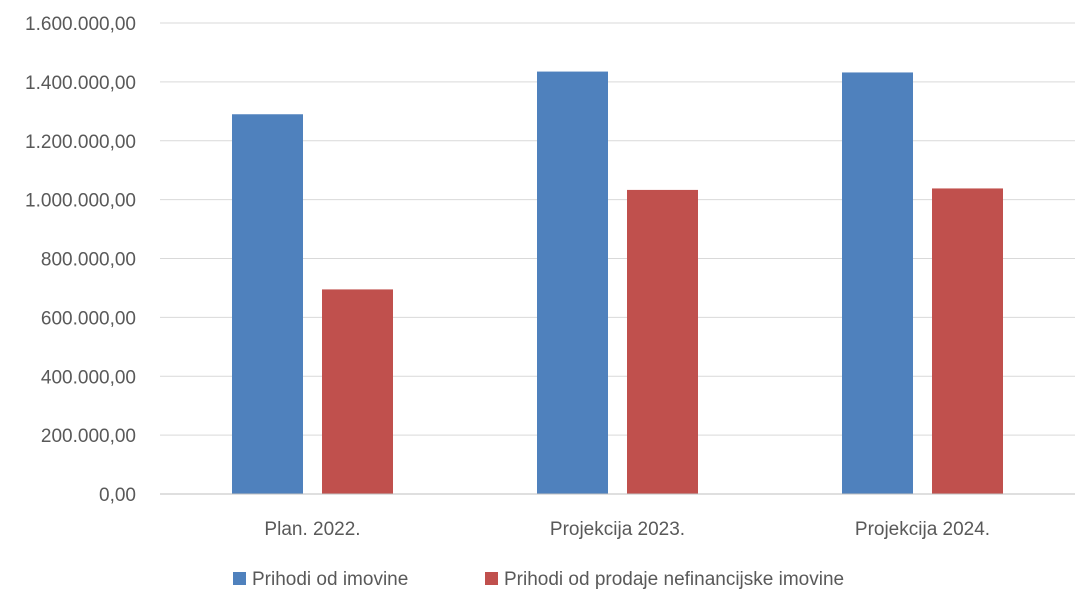  What do you see at coordinates (330, 579) in the screenshot?
I see `legend-label: Prihodi od imovine` at bounding box center [330, 579].